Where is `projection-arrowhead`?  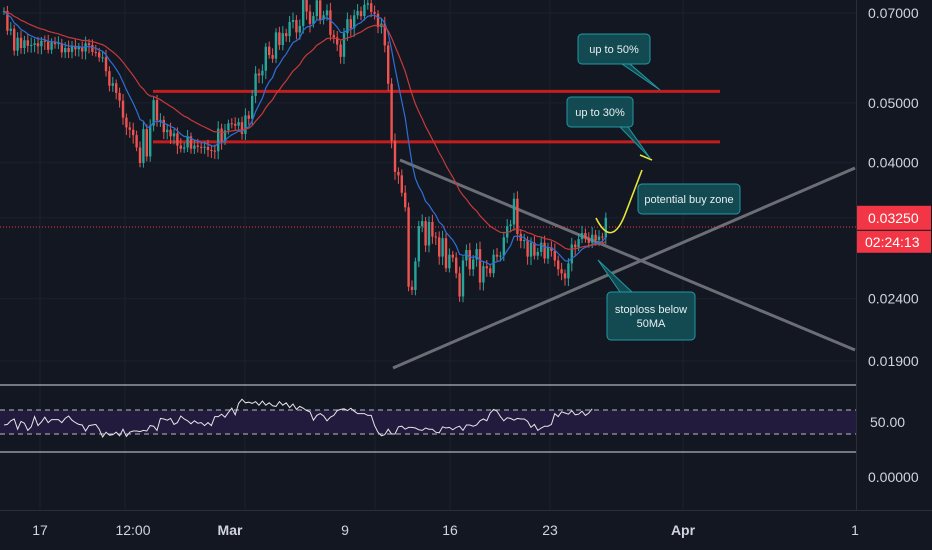
projection-arrowhead is located at coordinates (646, 157).